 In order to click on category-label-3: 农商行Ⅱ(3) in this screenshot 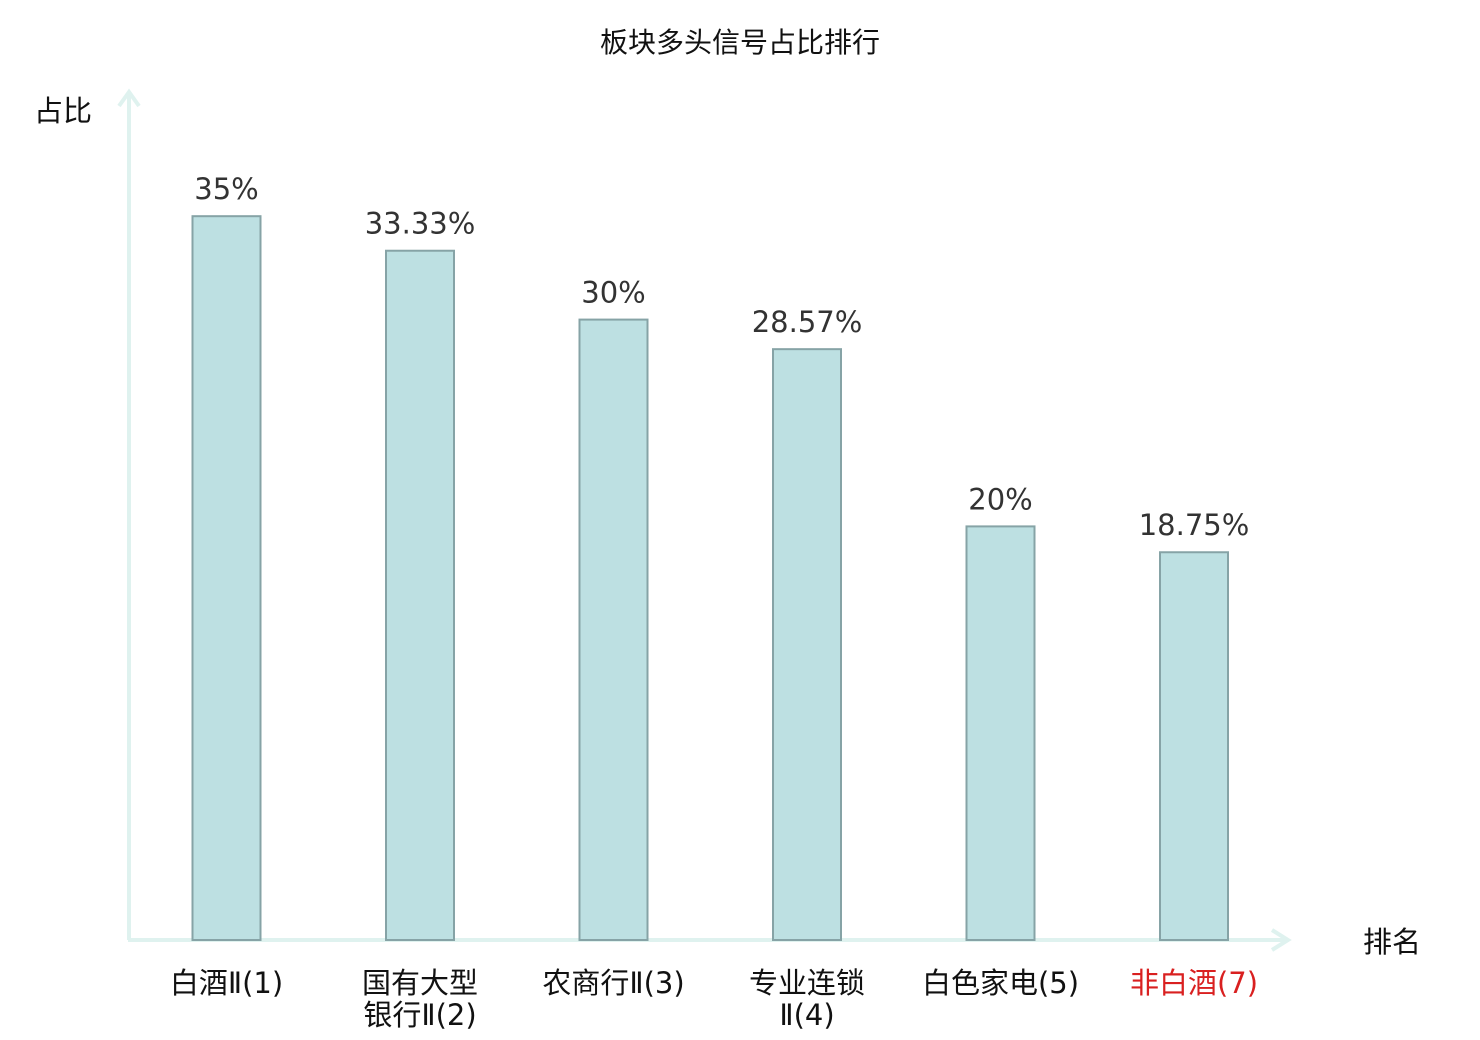, I will do `click(613, 983)`.